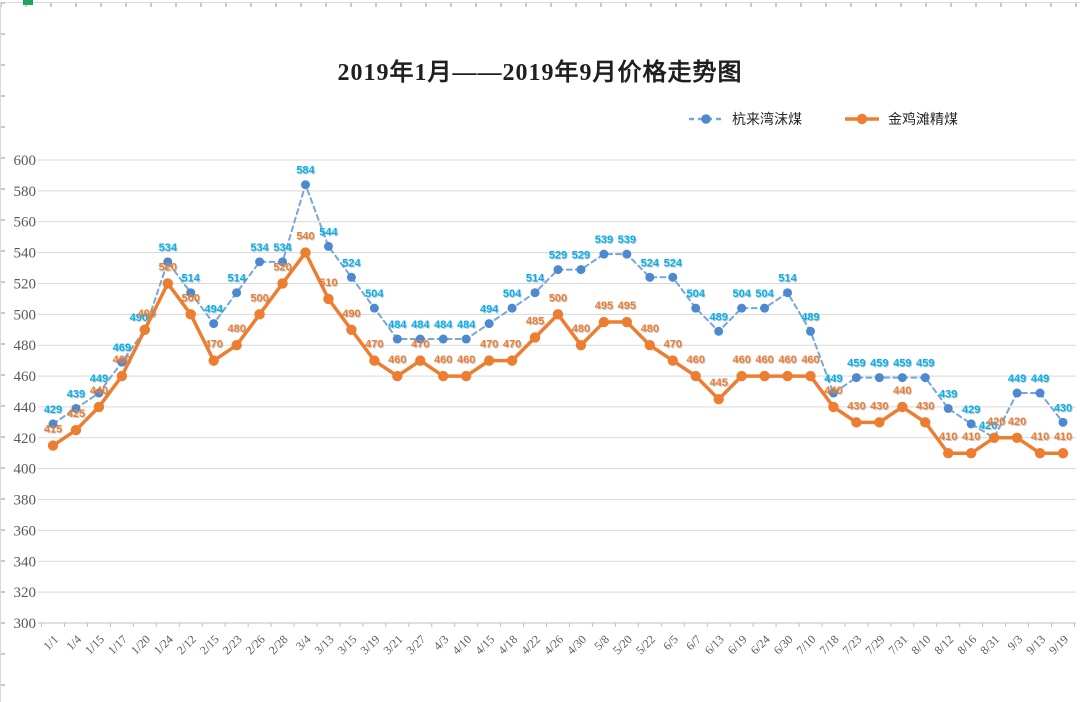 Image resolution: width=1080 pixels, height=702 pixels. I want to click on svg-text: 534, so click(168, 248).